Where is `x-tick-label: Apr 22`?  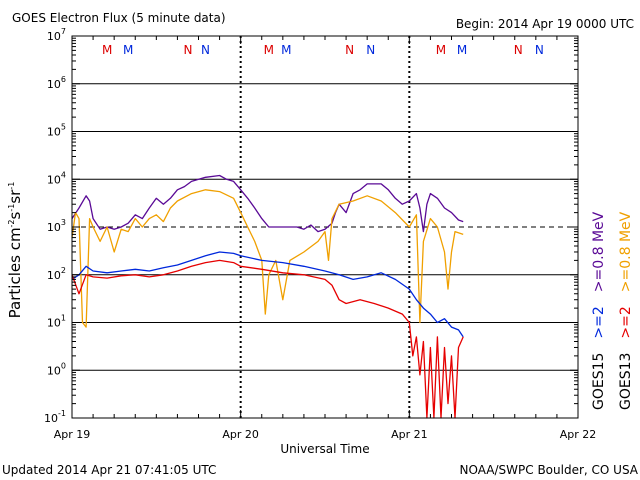 x-tick-label: Apr 22 is located at coordinates (578, 434).